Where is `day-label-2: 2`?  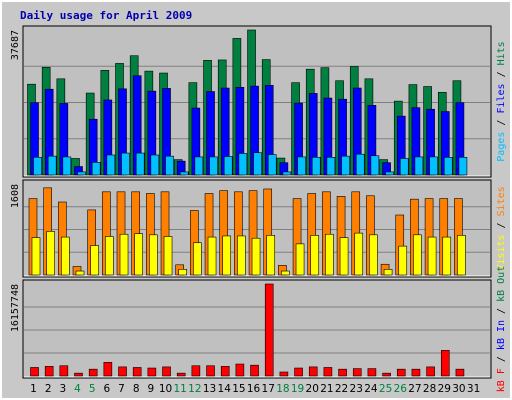 day-label-2: 2 is located at coordinates (48, 389).